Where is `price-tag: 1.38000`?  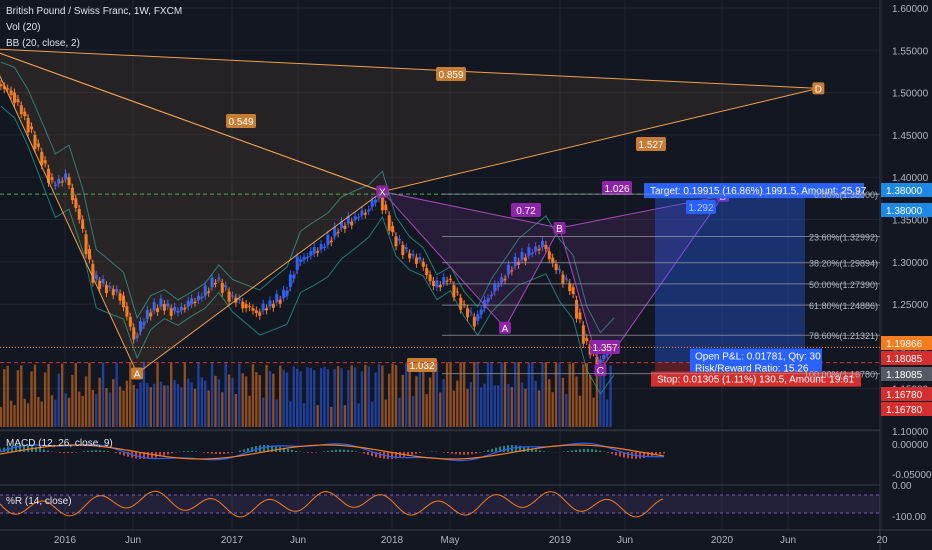 price-tag: 1.38000 is located at coordinates (904, 211).